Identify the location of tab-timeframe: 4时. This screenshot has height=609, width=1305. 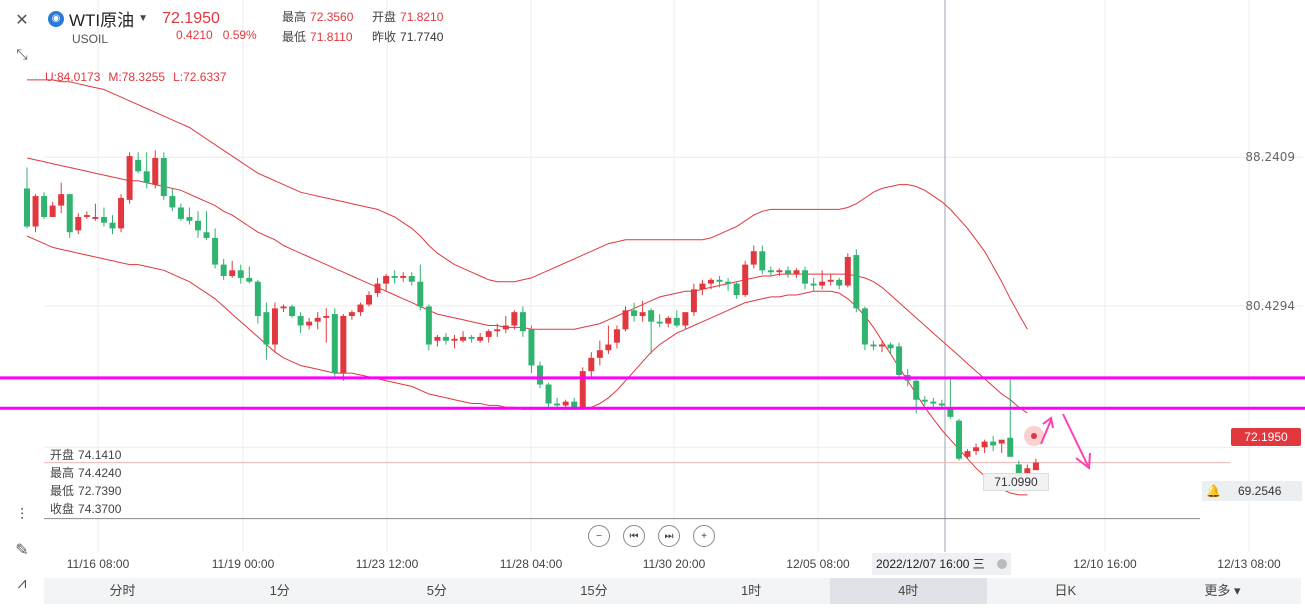
(908, 591).